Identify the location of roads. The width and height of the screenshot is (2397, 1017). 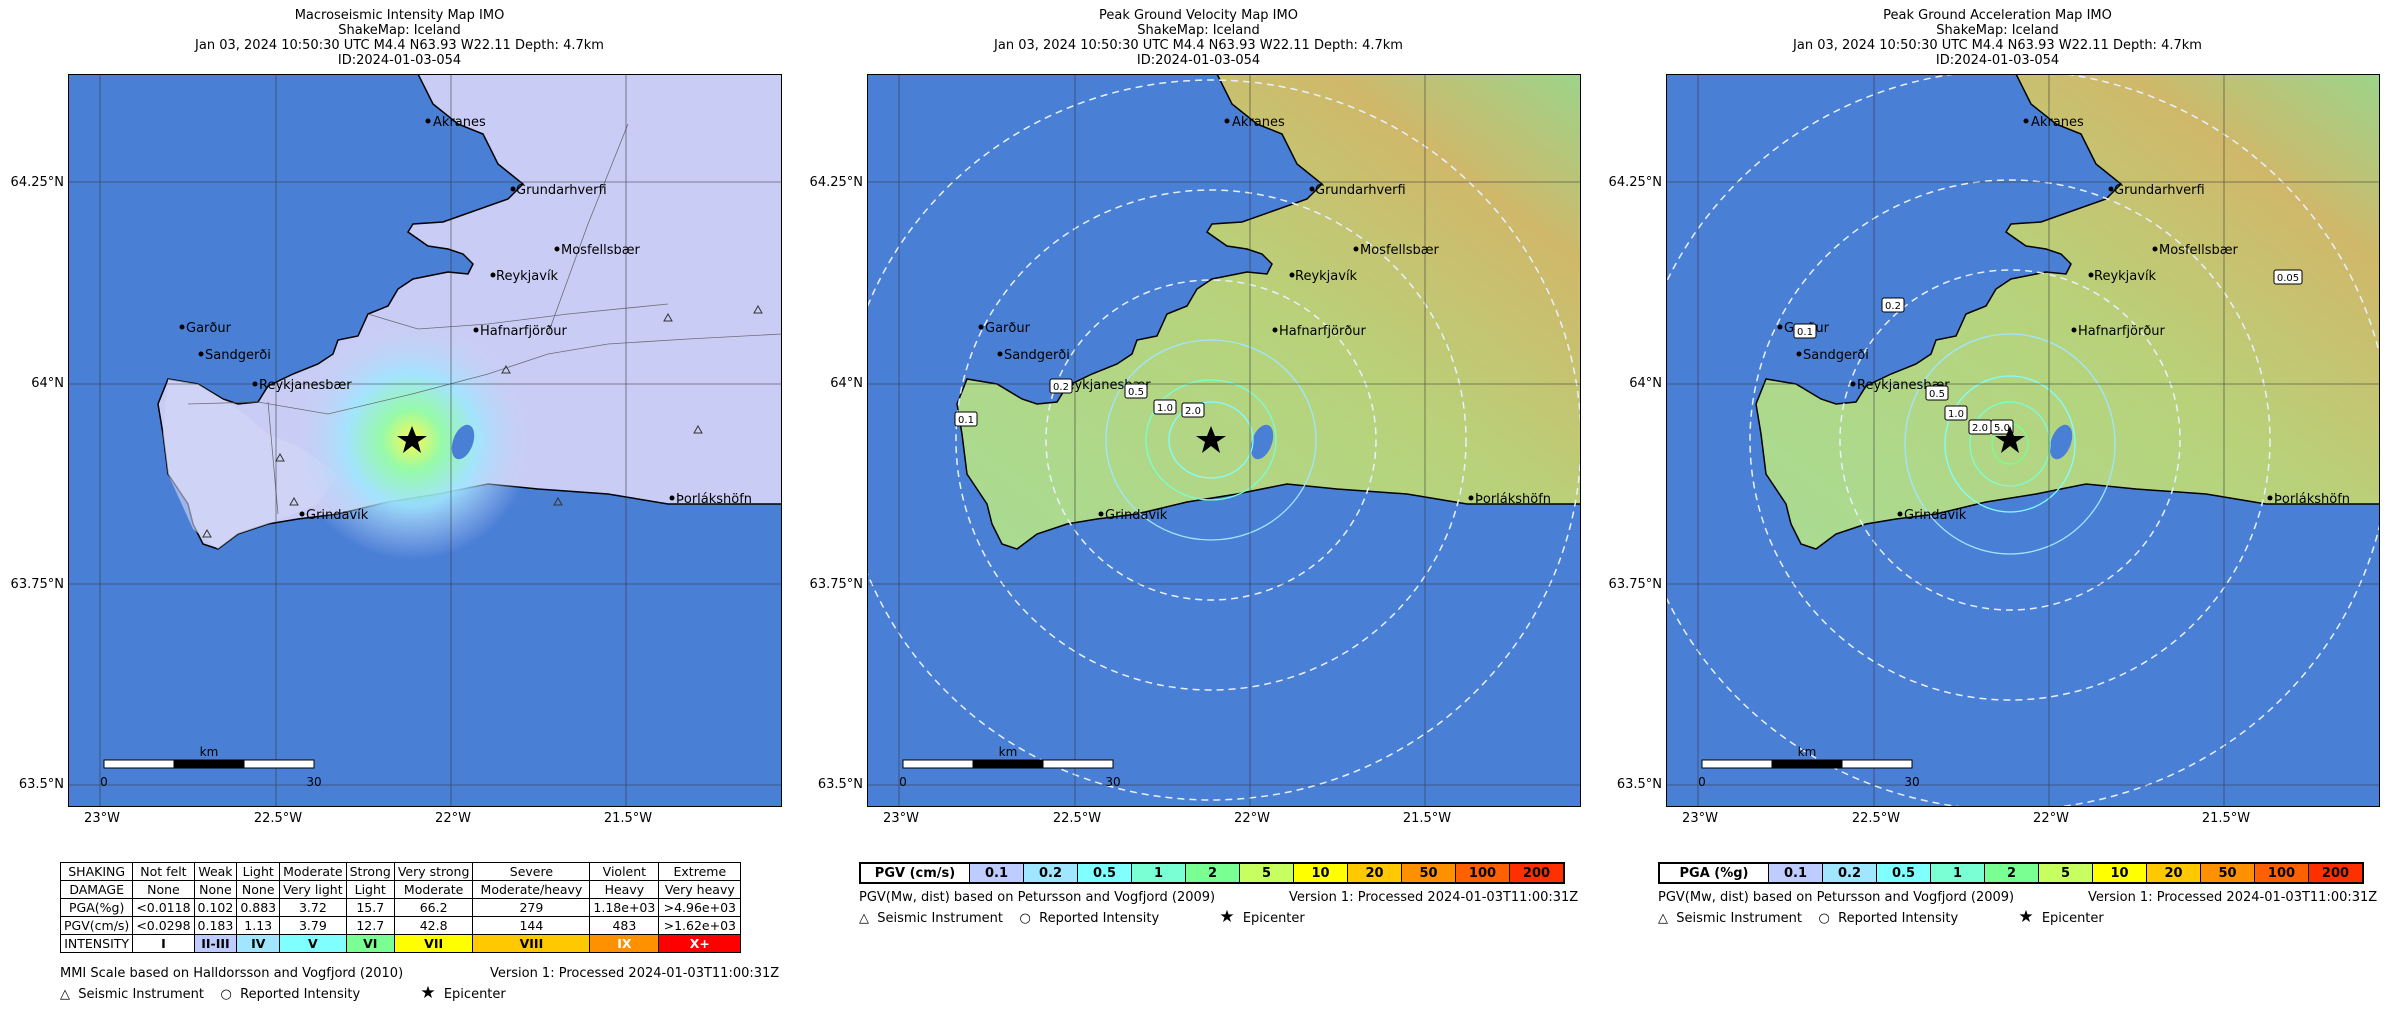
(484, 319).